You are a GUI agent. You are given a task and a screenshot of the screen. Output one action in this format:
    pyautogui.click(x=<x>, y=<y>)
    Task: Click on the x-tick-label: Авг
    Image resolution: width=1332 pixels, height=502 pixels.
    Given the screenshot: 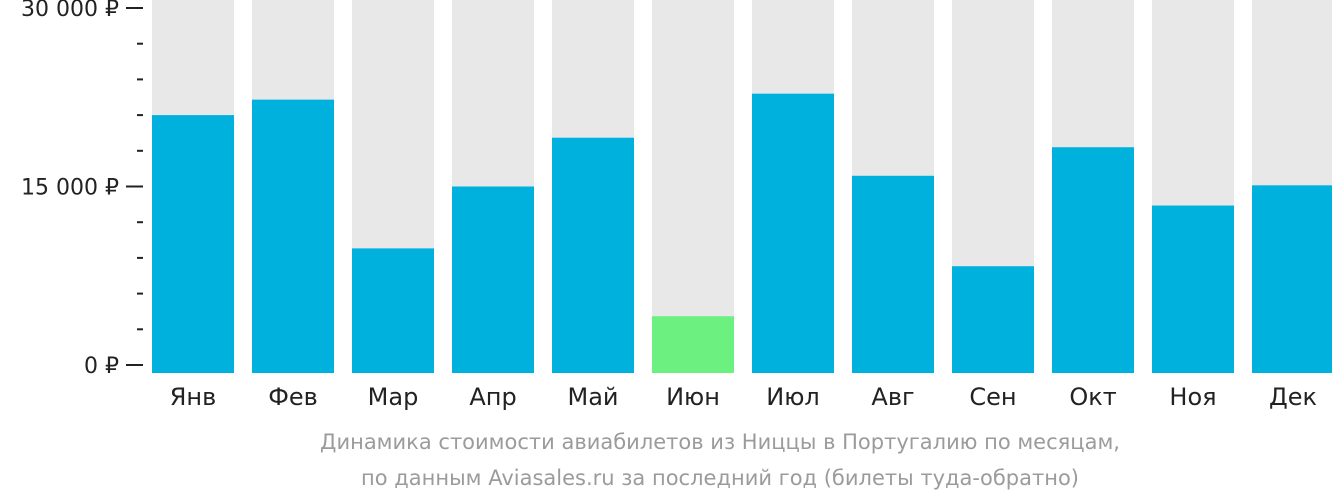 What is the action you would take?
    pyautogui.click(x=892, y=397)
    